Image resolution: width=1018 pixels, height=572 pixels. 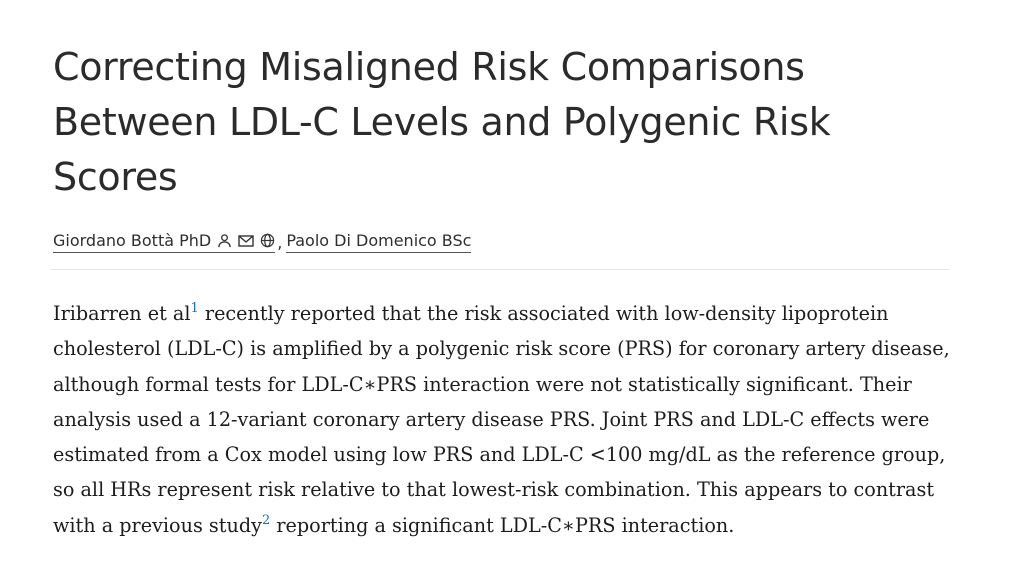 What do you see at coordinates (442, 122) in the screenshot?
I see `title-line-2: Between LDL-C Levels and Polygenic Risk` at bounding box center [442, 122].